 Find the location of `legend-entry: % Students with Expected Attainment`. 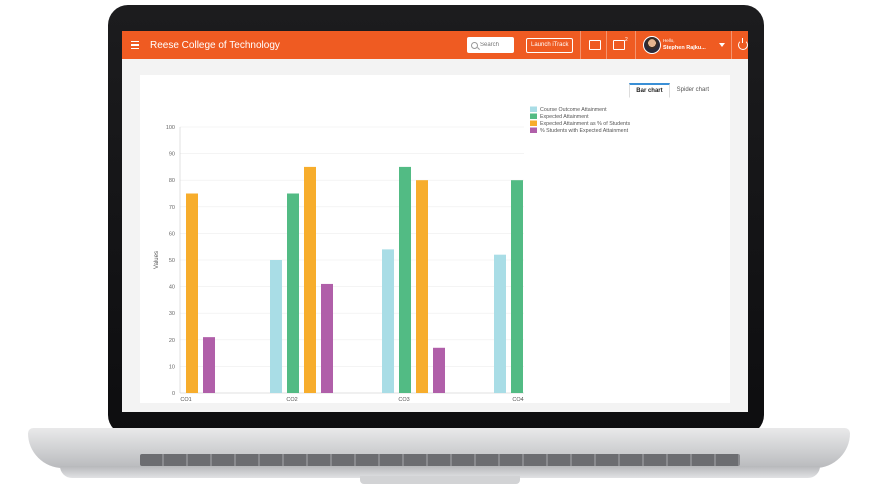

legend-entry: % Students with Expected Attainment is located at coordinates (584, 131).